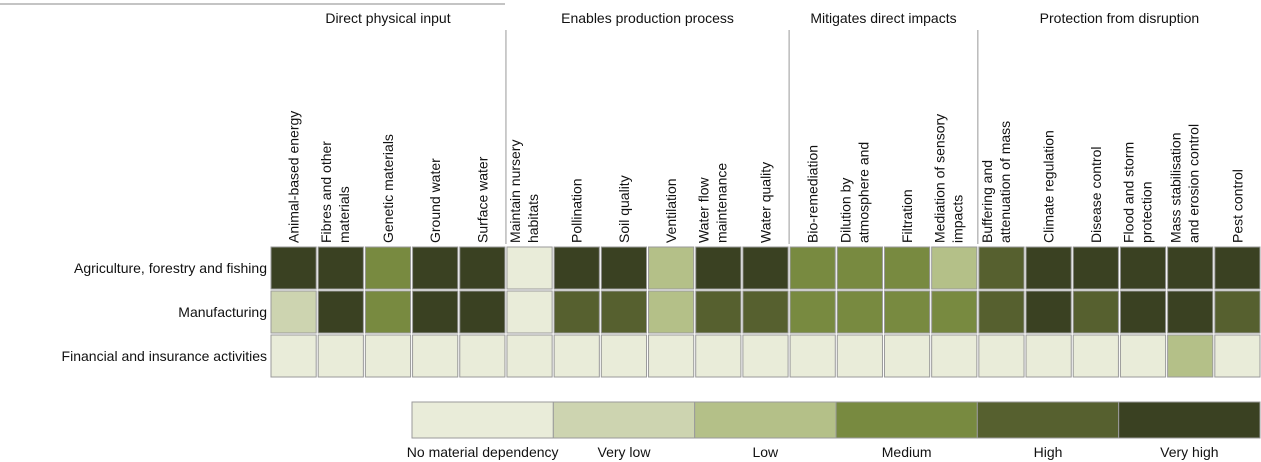 This screenshot has width=1261, height=462. What do you see at coordinates (624, 209) in the screenshot?
I see `column-label: Soil quality` at bounding box center [624, 209].